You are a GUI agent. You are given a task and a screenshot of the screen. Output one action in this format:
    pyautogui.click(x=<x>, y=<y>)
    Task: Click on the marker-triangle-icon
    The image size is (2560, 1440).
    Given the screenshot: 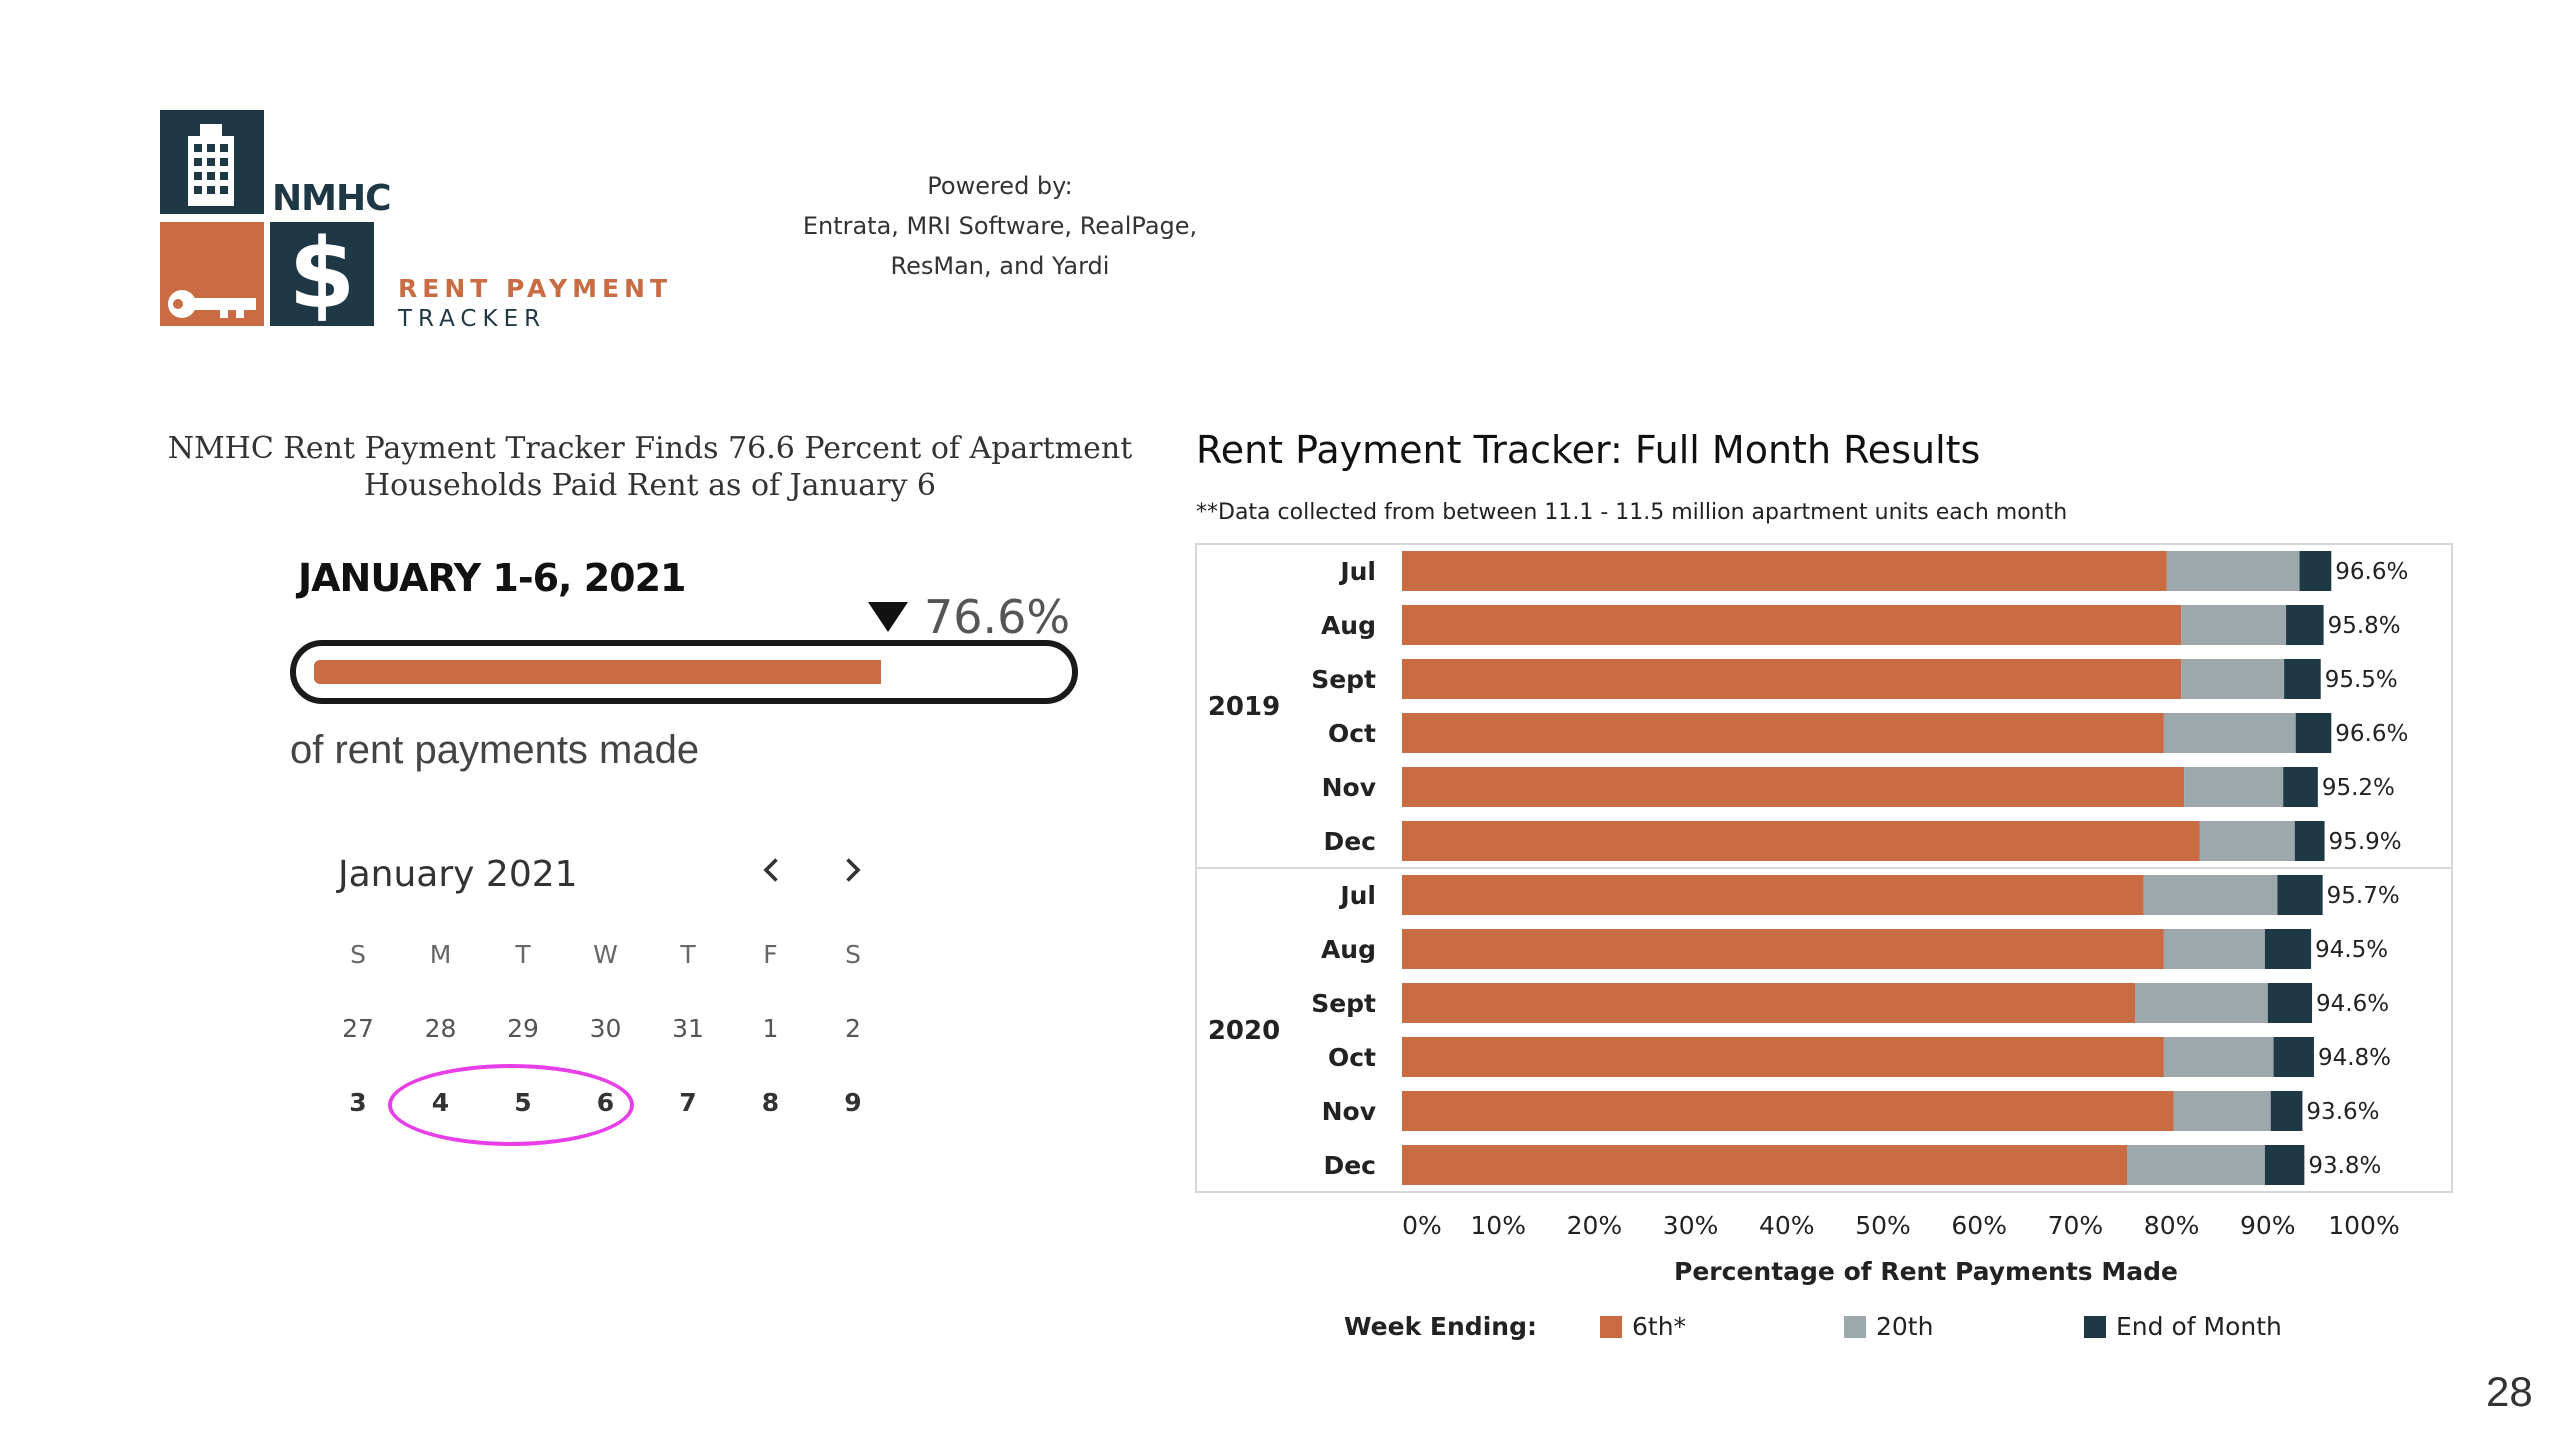 What is the action you would take?
    pyautogui.click(x=888, y=617)
    